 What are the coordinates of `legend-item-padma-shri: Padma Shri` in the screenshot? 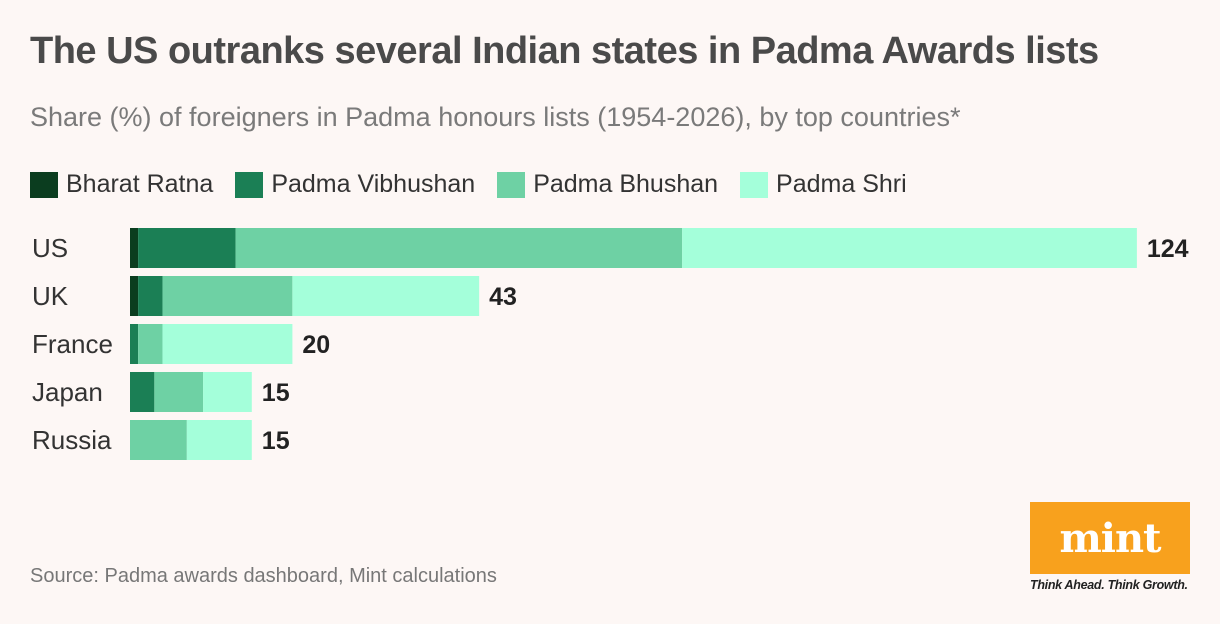 It's located at (823, 184).